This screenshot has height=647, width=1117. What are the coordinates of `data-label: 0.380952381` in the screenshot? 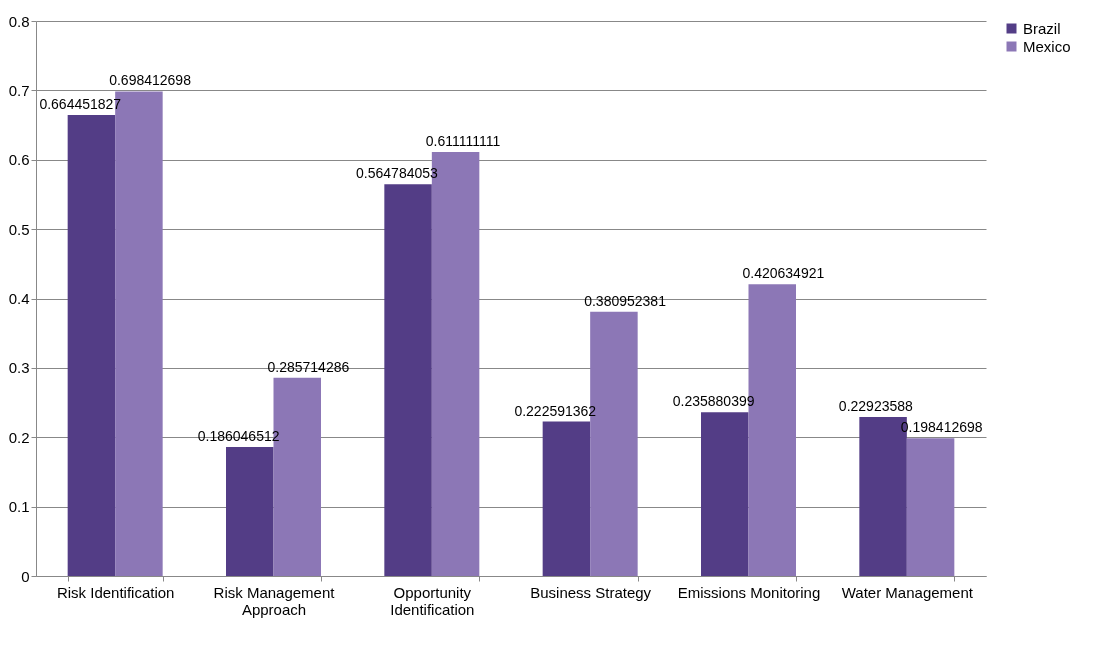 It's located at (625, 300).